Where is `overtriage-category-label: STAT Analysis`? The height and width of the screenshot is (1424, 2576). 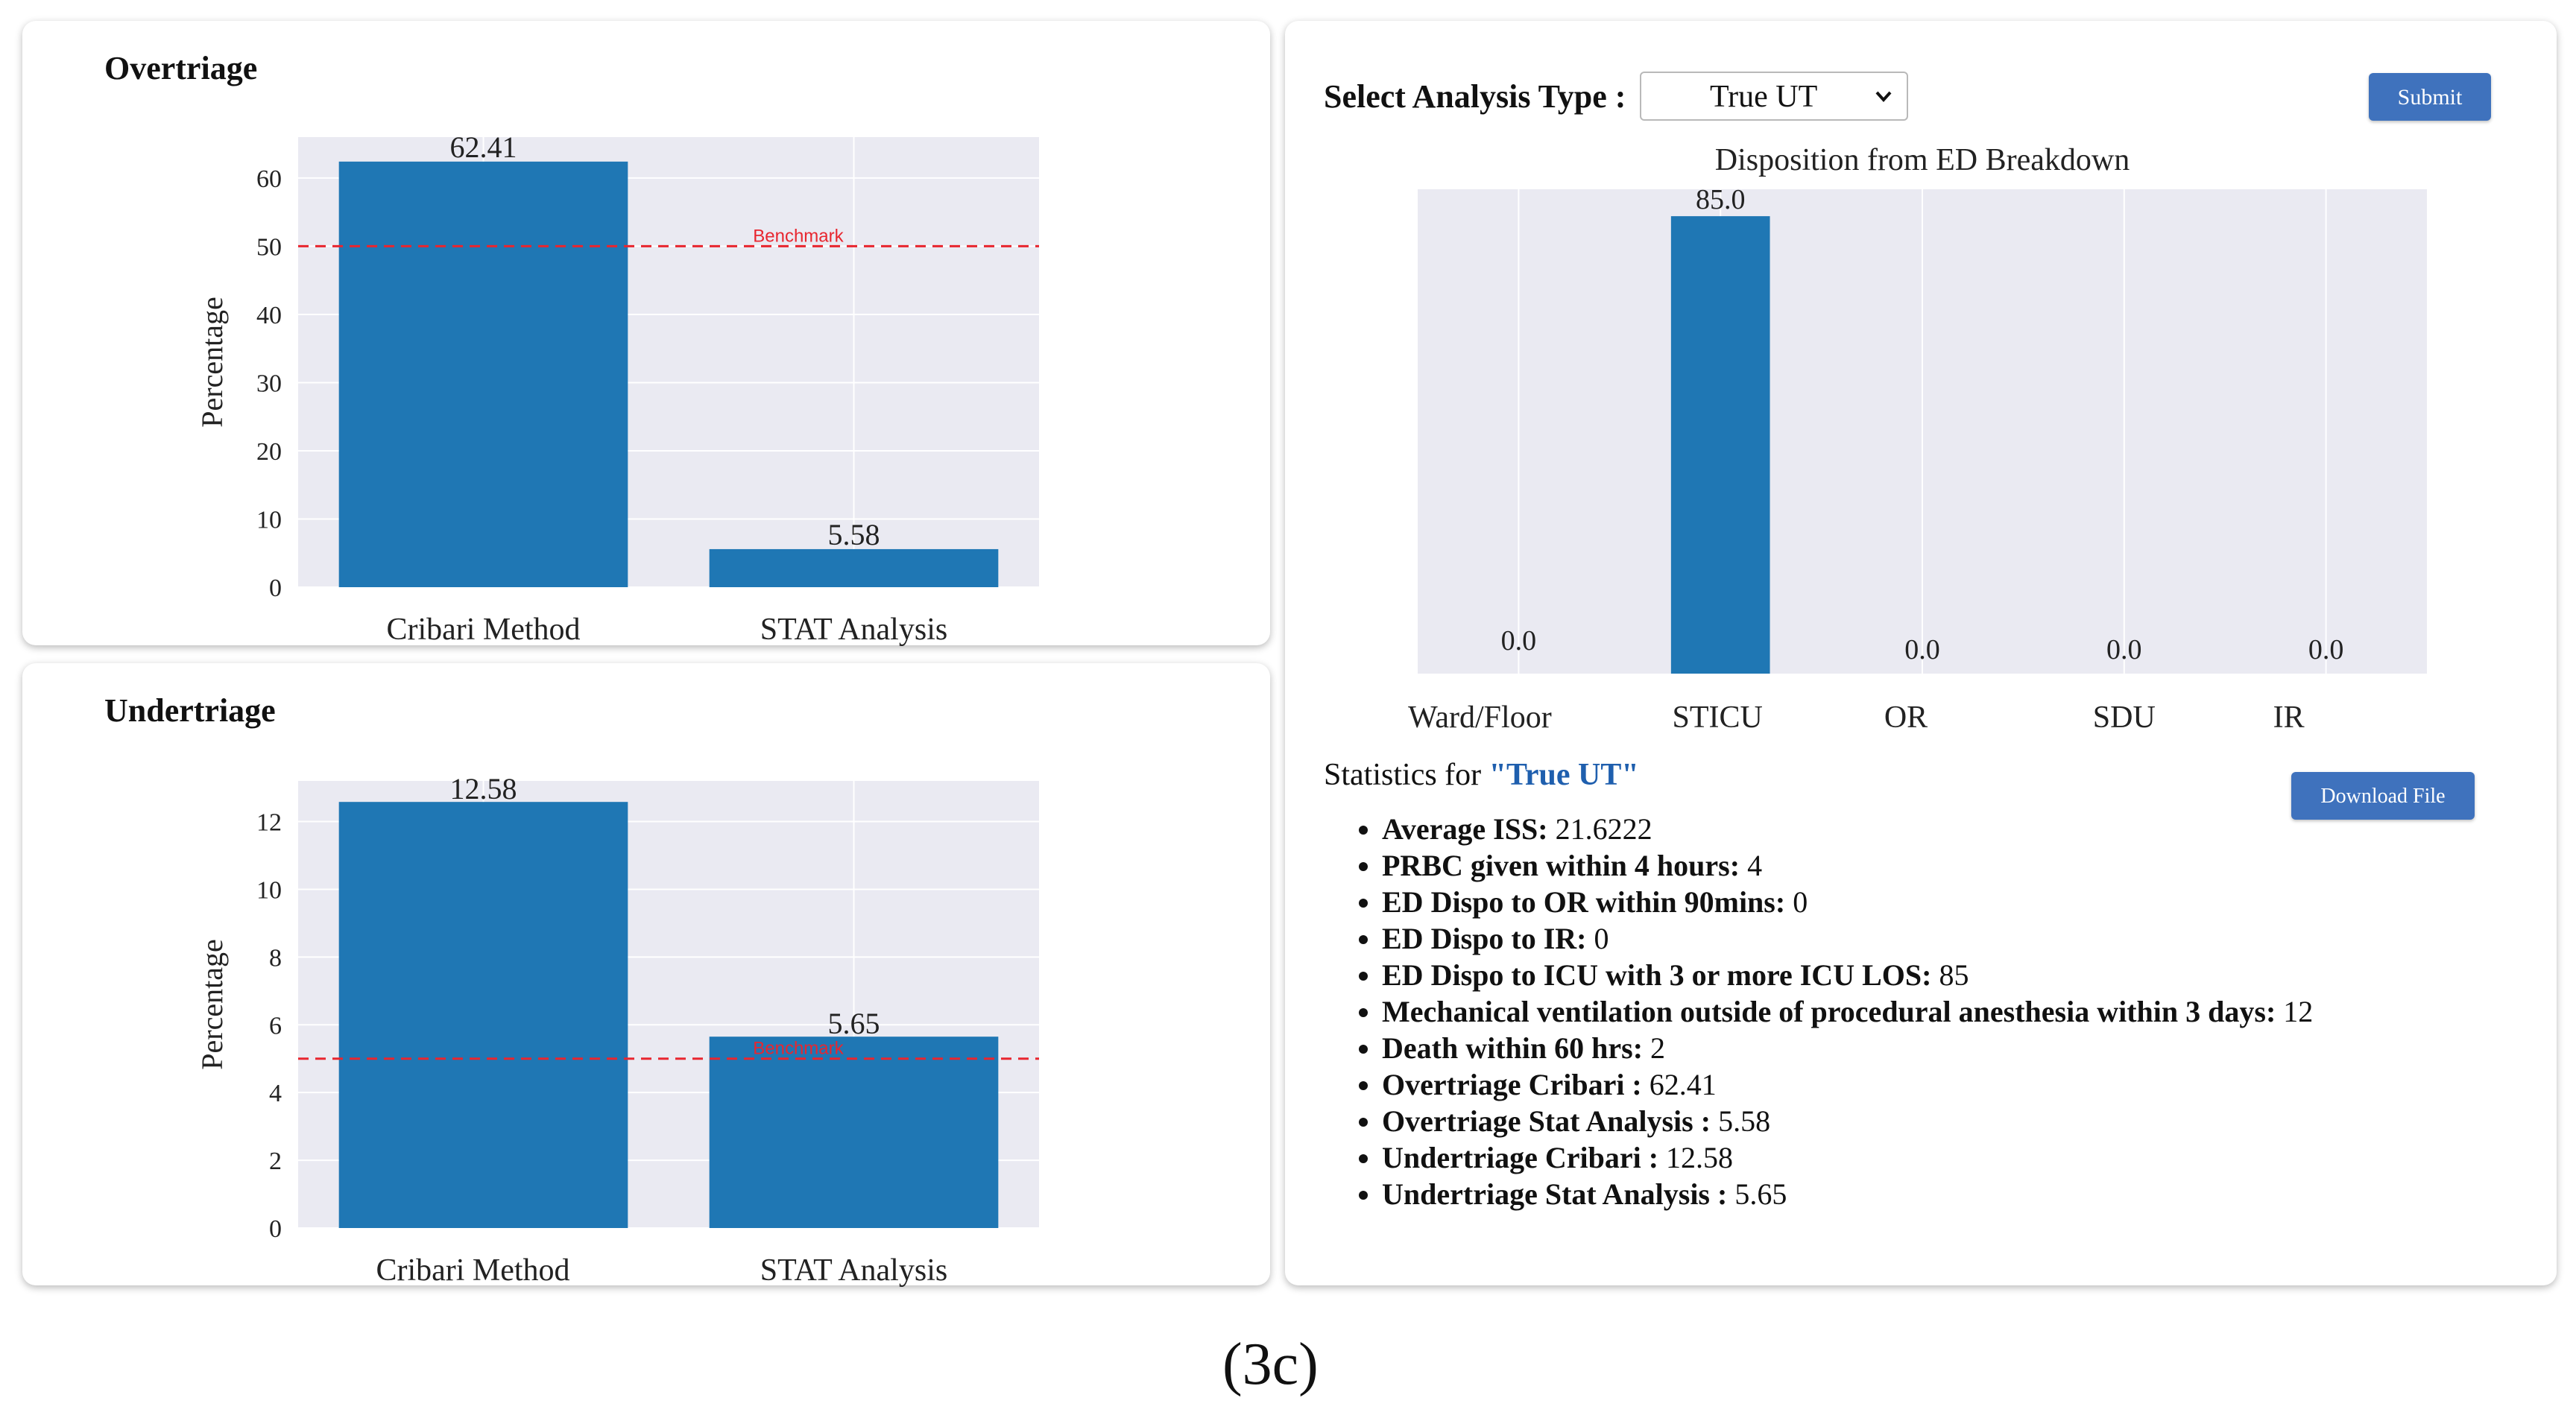 overtriage-category-label: STAT Analysis is located at coordinates (853, 630).